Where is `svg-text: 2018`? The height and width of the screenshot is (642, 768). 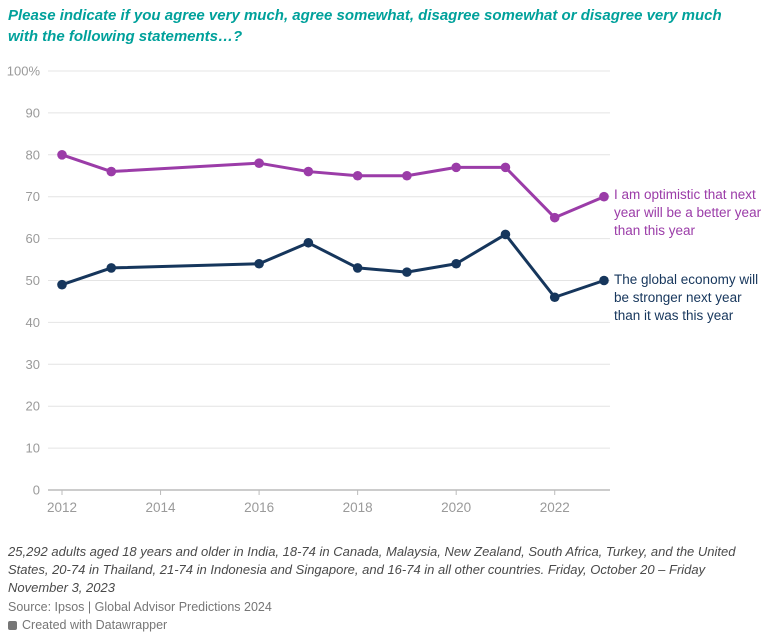
svg-text: 2018 is located at coordinates (358, 507).